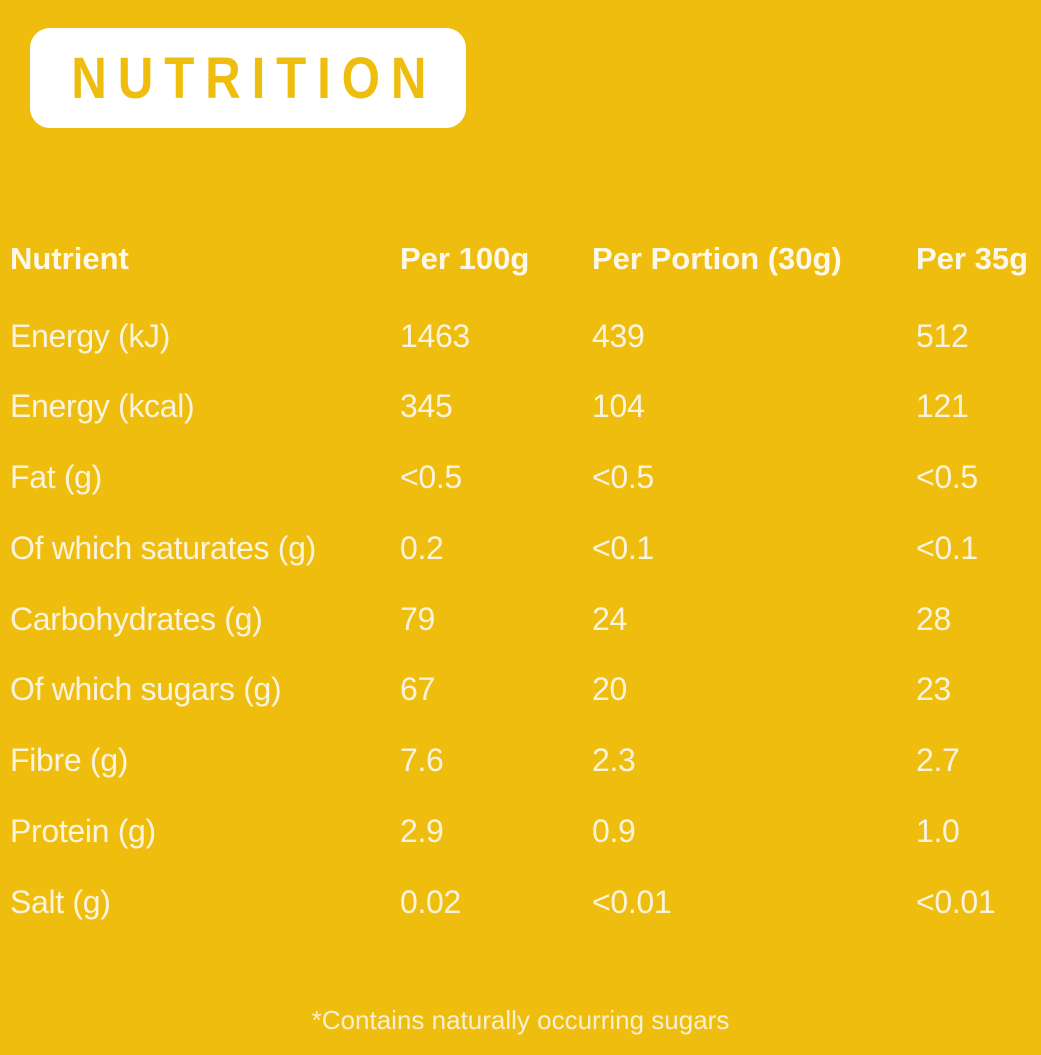 The image size is (1041, 1055). What do you see at coordinates (136, 618) in the screenshot?
I see `nutrient-label: Carbohydrates (g)` at bounding box center [136, 618].